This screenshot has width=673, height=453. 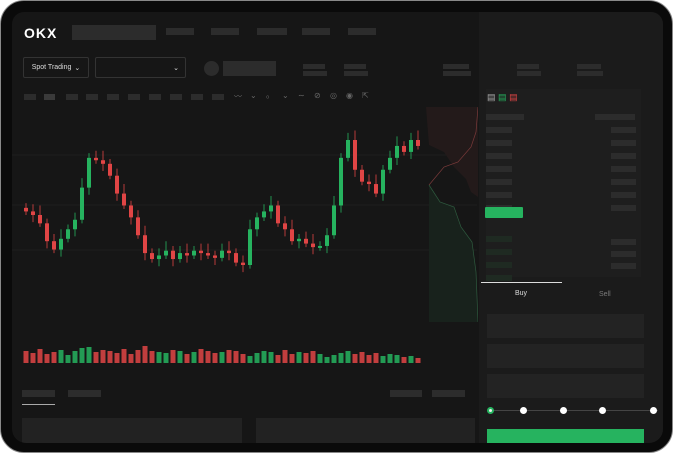 What do you see at coordinates (504, 212) in the screenshot?
I see `last-price` at bounding box center [504, 212].